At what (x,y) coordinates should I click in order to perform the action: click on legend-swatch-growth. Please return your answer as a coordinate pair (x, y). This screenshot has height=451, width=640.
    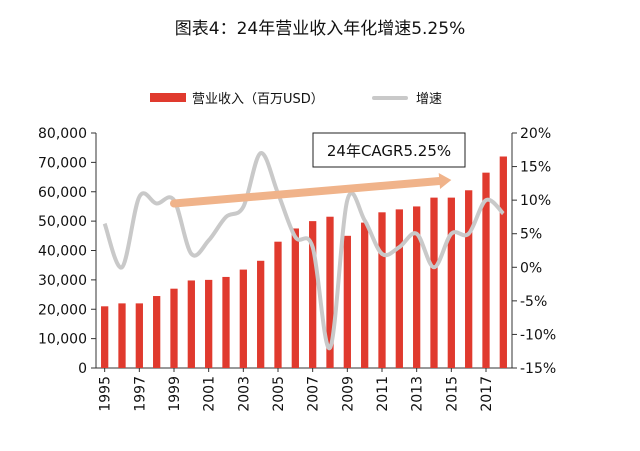
    Looking at the image, I should click on (390, 97).